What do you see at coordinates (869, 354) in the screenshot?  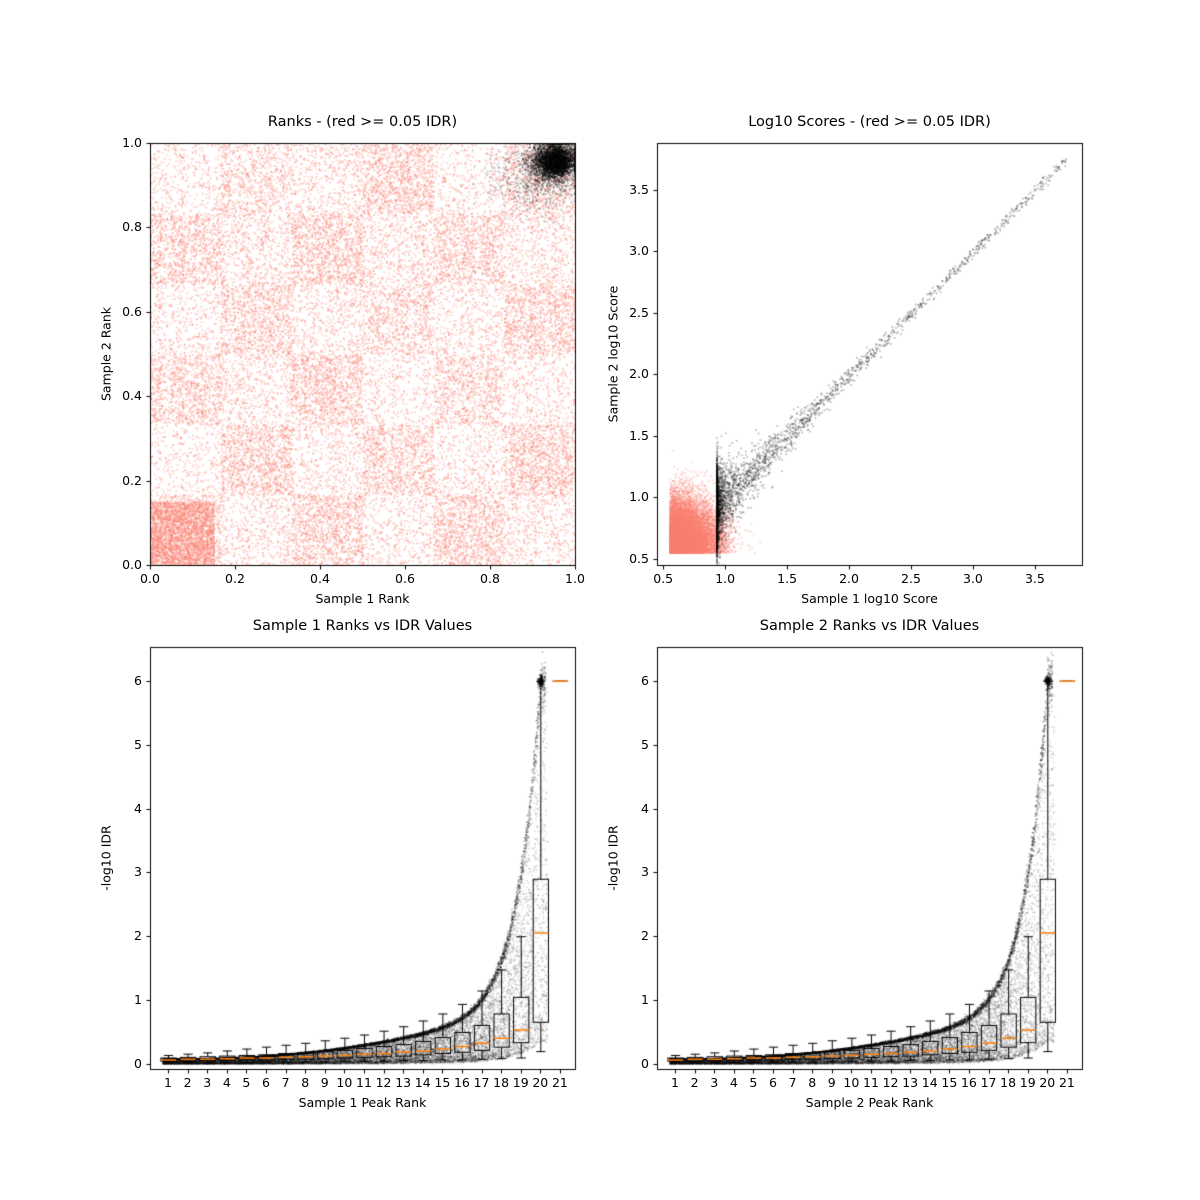 I see `log10-scores-scatter-canvas` at bounding box center [869, 354].